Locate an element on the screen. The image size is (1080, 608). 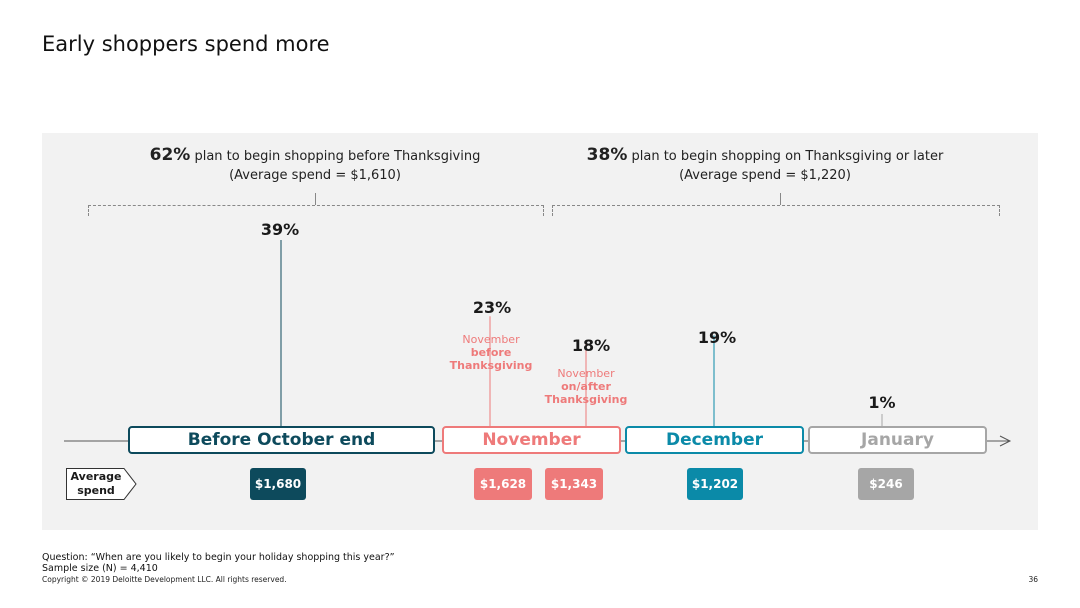
group-sub: (Average spend = $1,610) is located at coordinates (315, 175).